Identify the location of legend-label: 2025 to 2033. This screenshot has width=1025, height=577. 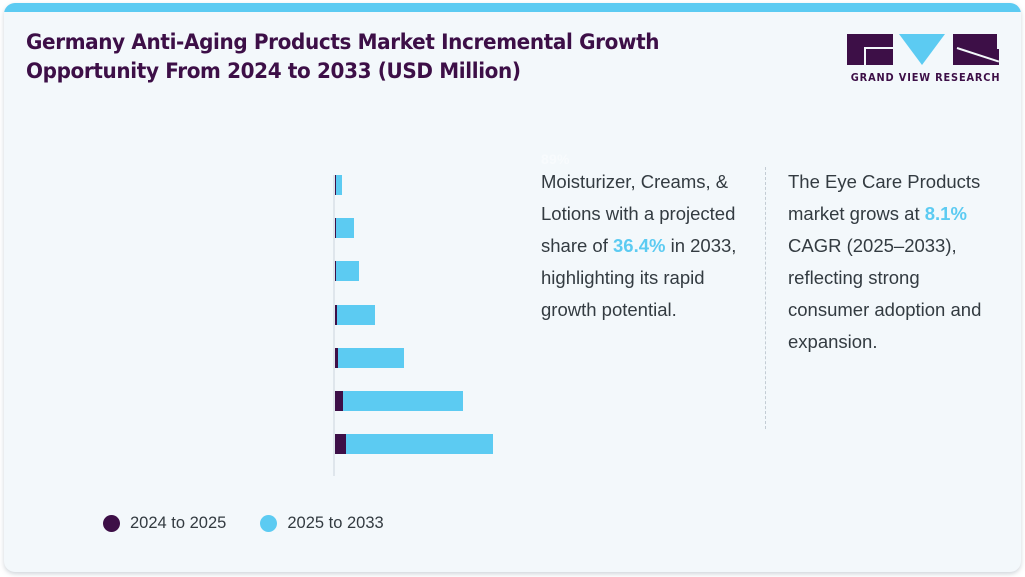
(335, 523).